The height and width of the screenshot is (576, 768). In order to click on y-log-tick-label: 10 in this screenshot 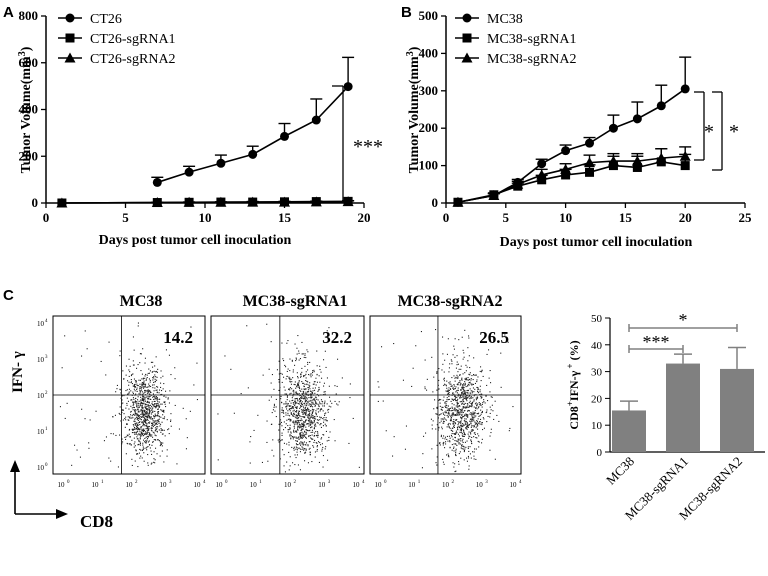, I will do `click(41, 468)`.